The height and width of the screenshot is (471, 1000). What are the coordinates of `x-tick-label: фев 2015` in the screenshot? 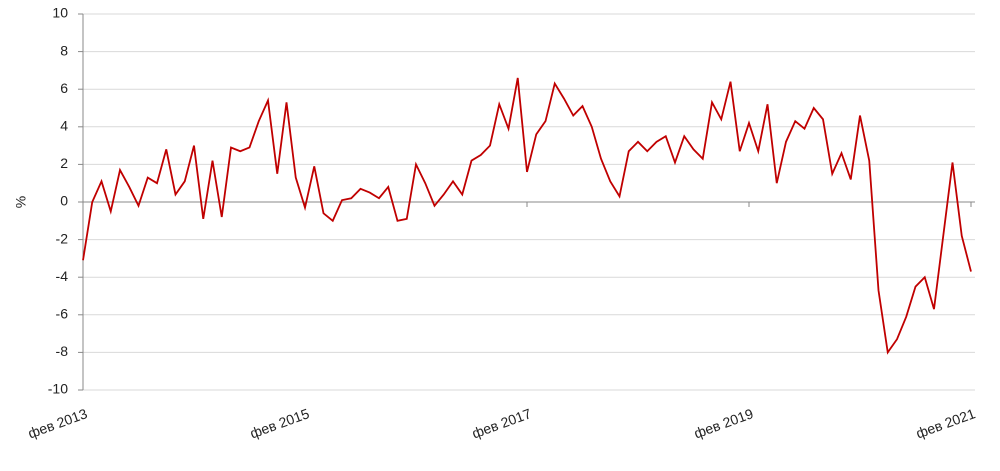 It's located at (280, 423).